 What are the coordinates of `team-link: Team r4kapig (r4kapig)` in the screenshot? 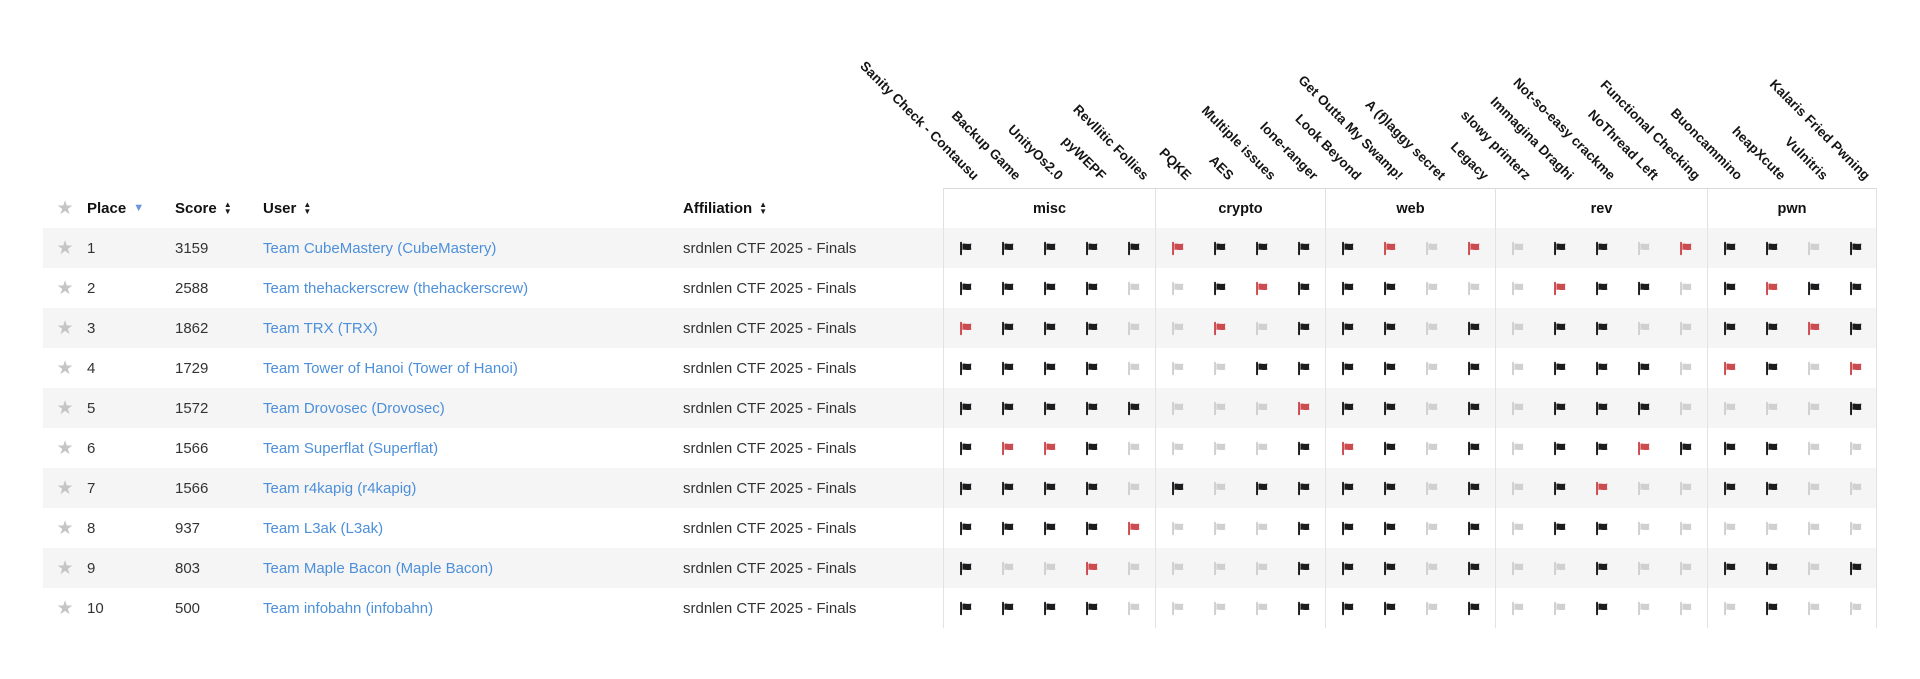 It's located at (340, 488).